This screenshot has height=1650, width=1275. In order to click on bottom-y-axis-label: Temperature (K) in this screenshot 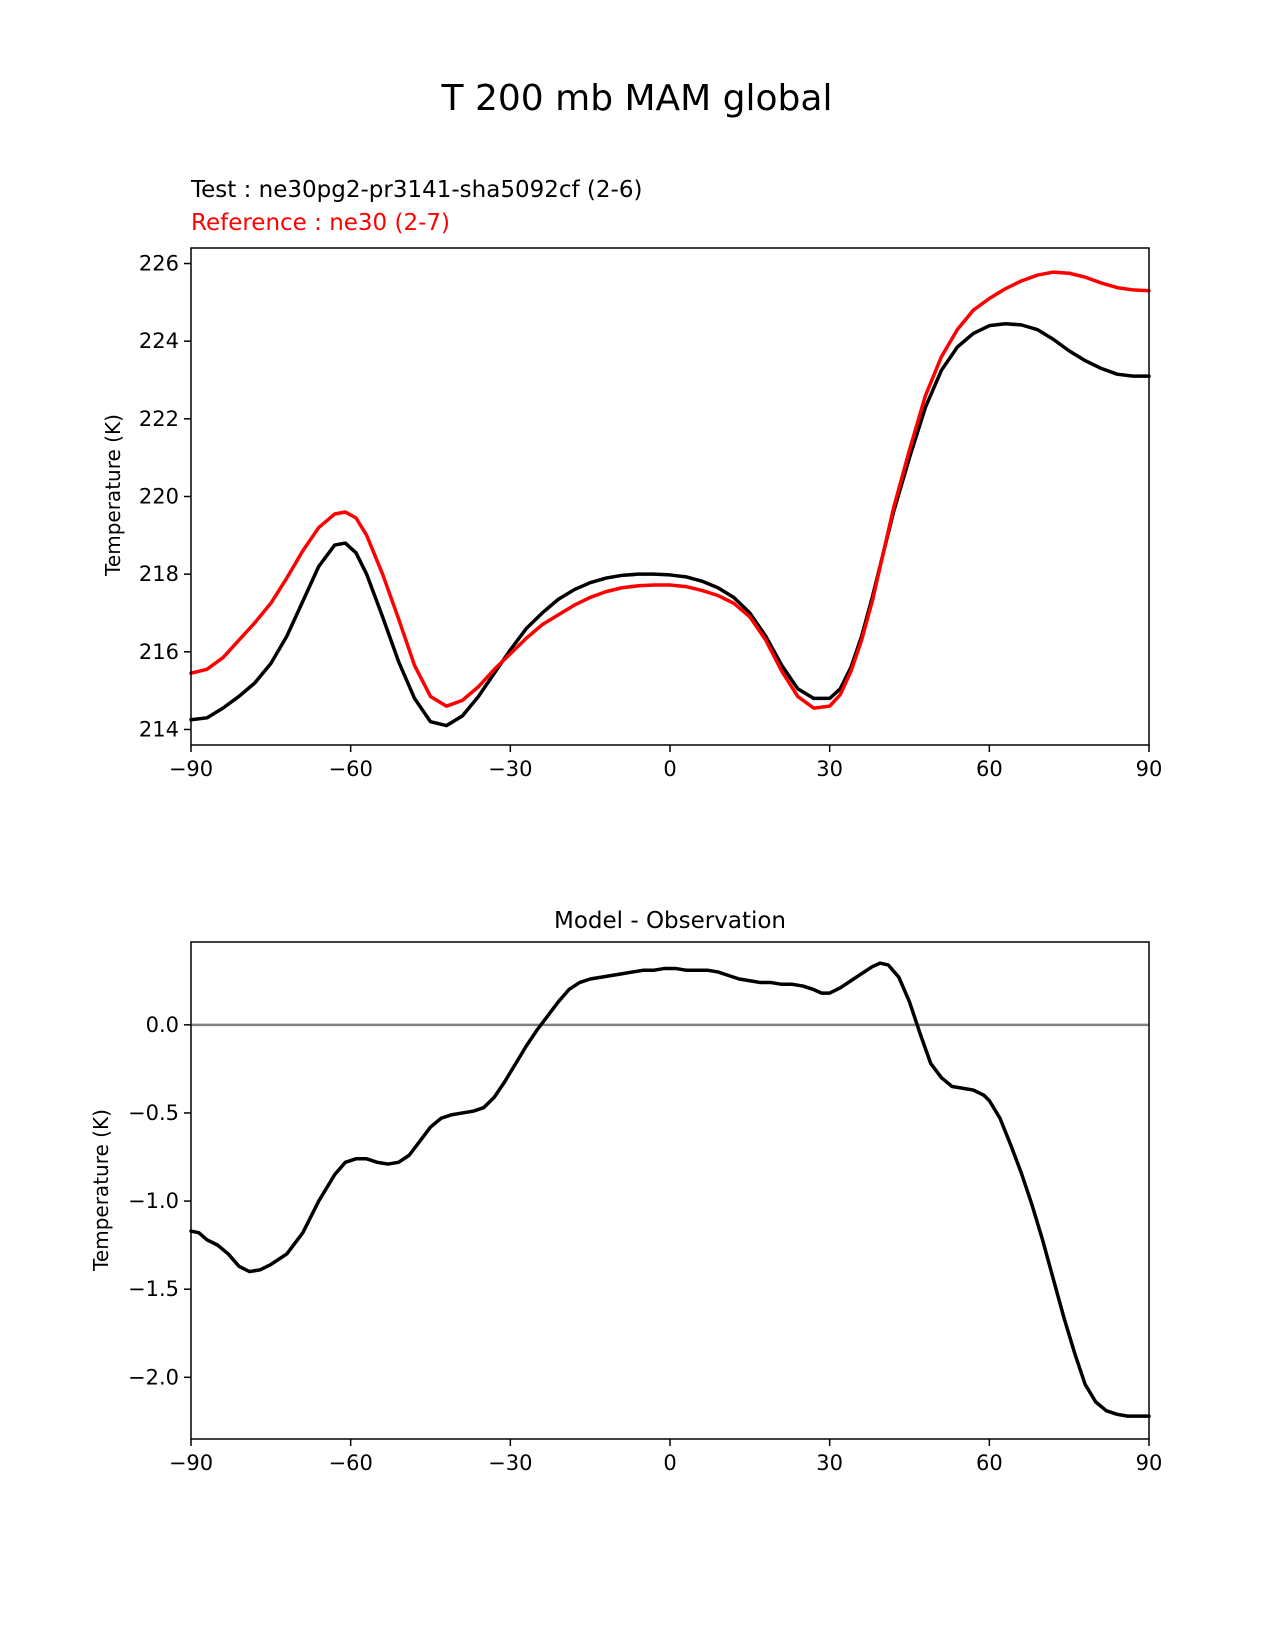, I will do `click(101, 1190)`.